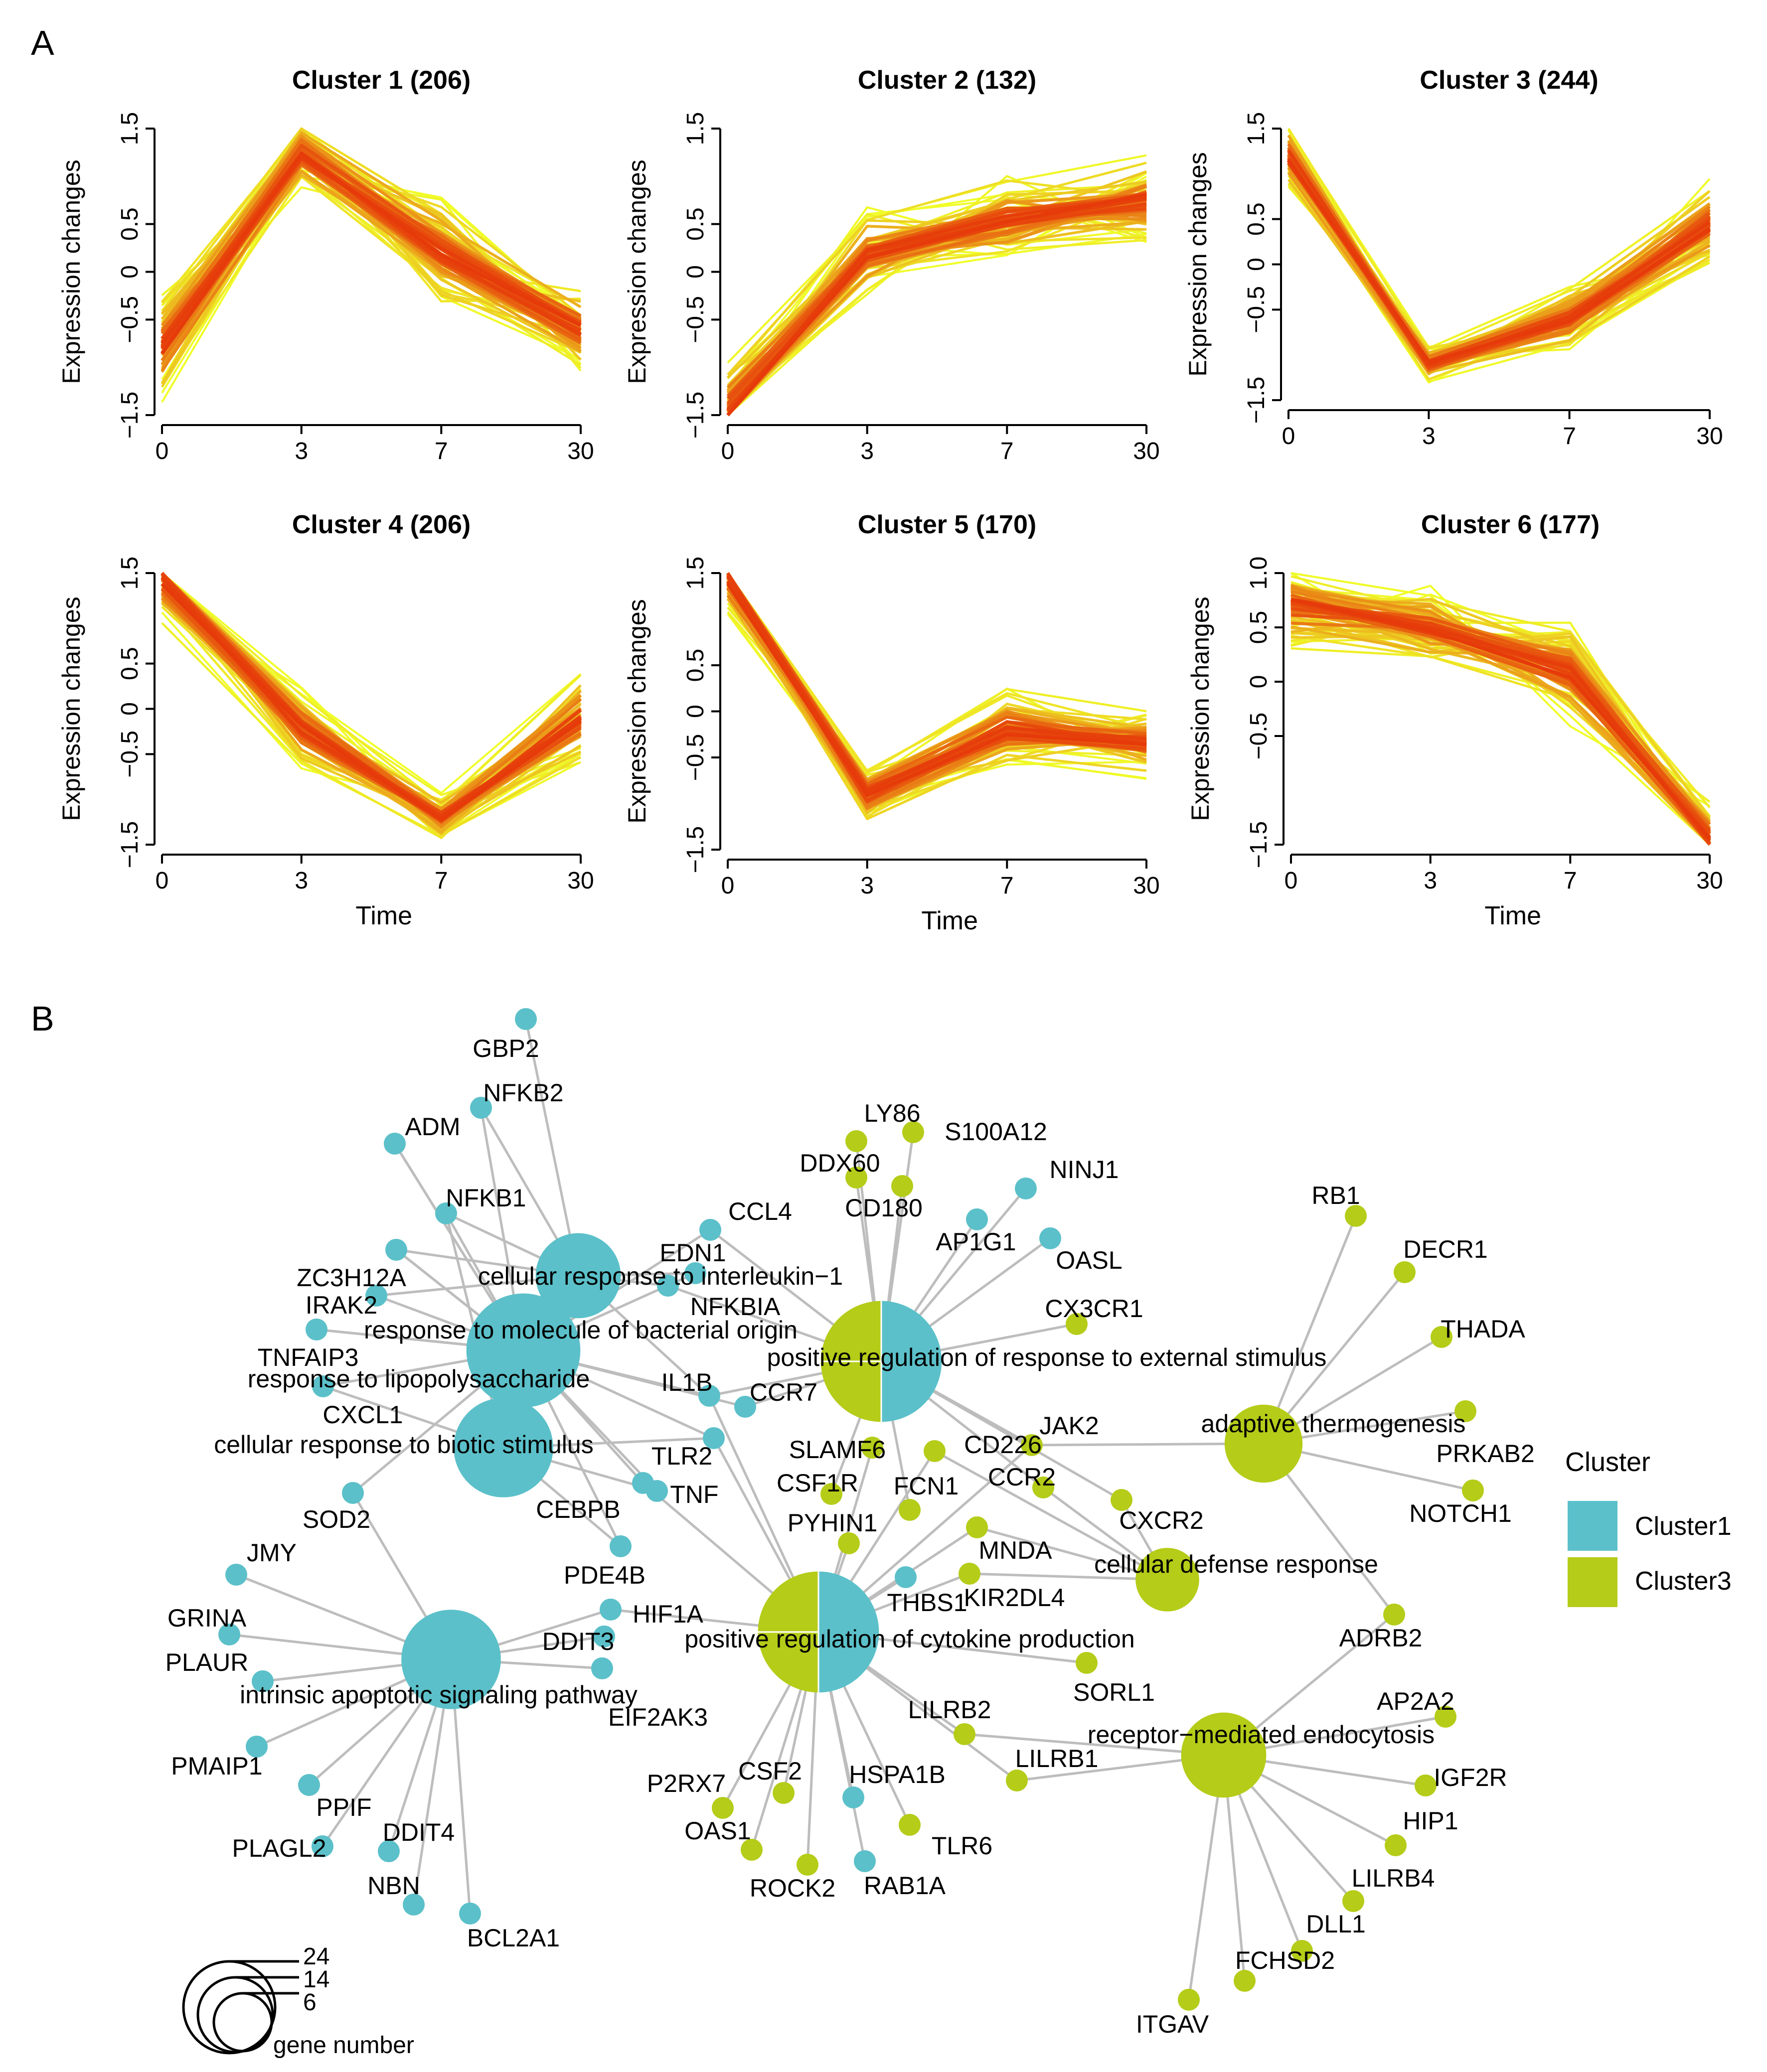  Describe the element at coordinates (1291, 881) in the screenshot. I see `x-tick-label: 0` at that location.